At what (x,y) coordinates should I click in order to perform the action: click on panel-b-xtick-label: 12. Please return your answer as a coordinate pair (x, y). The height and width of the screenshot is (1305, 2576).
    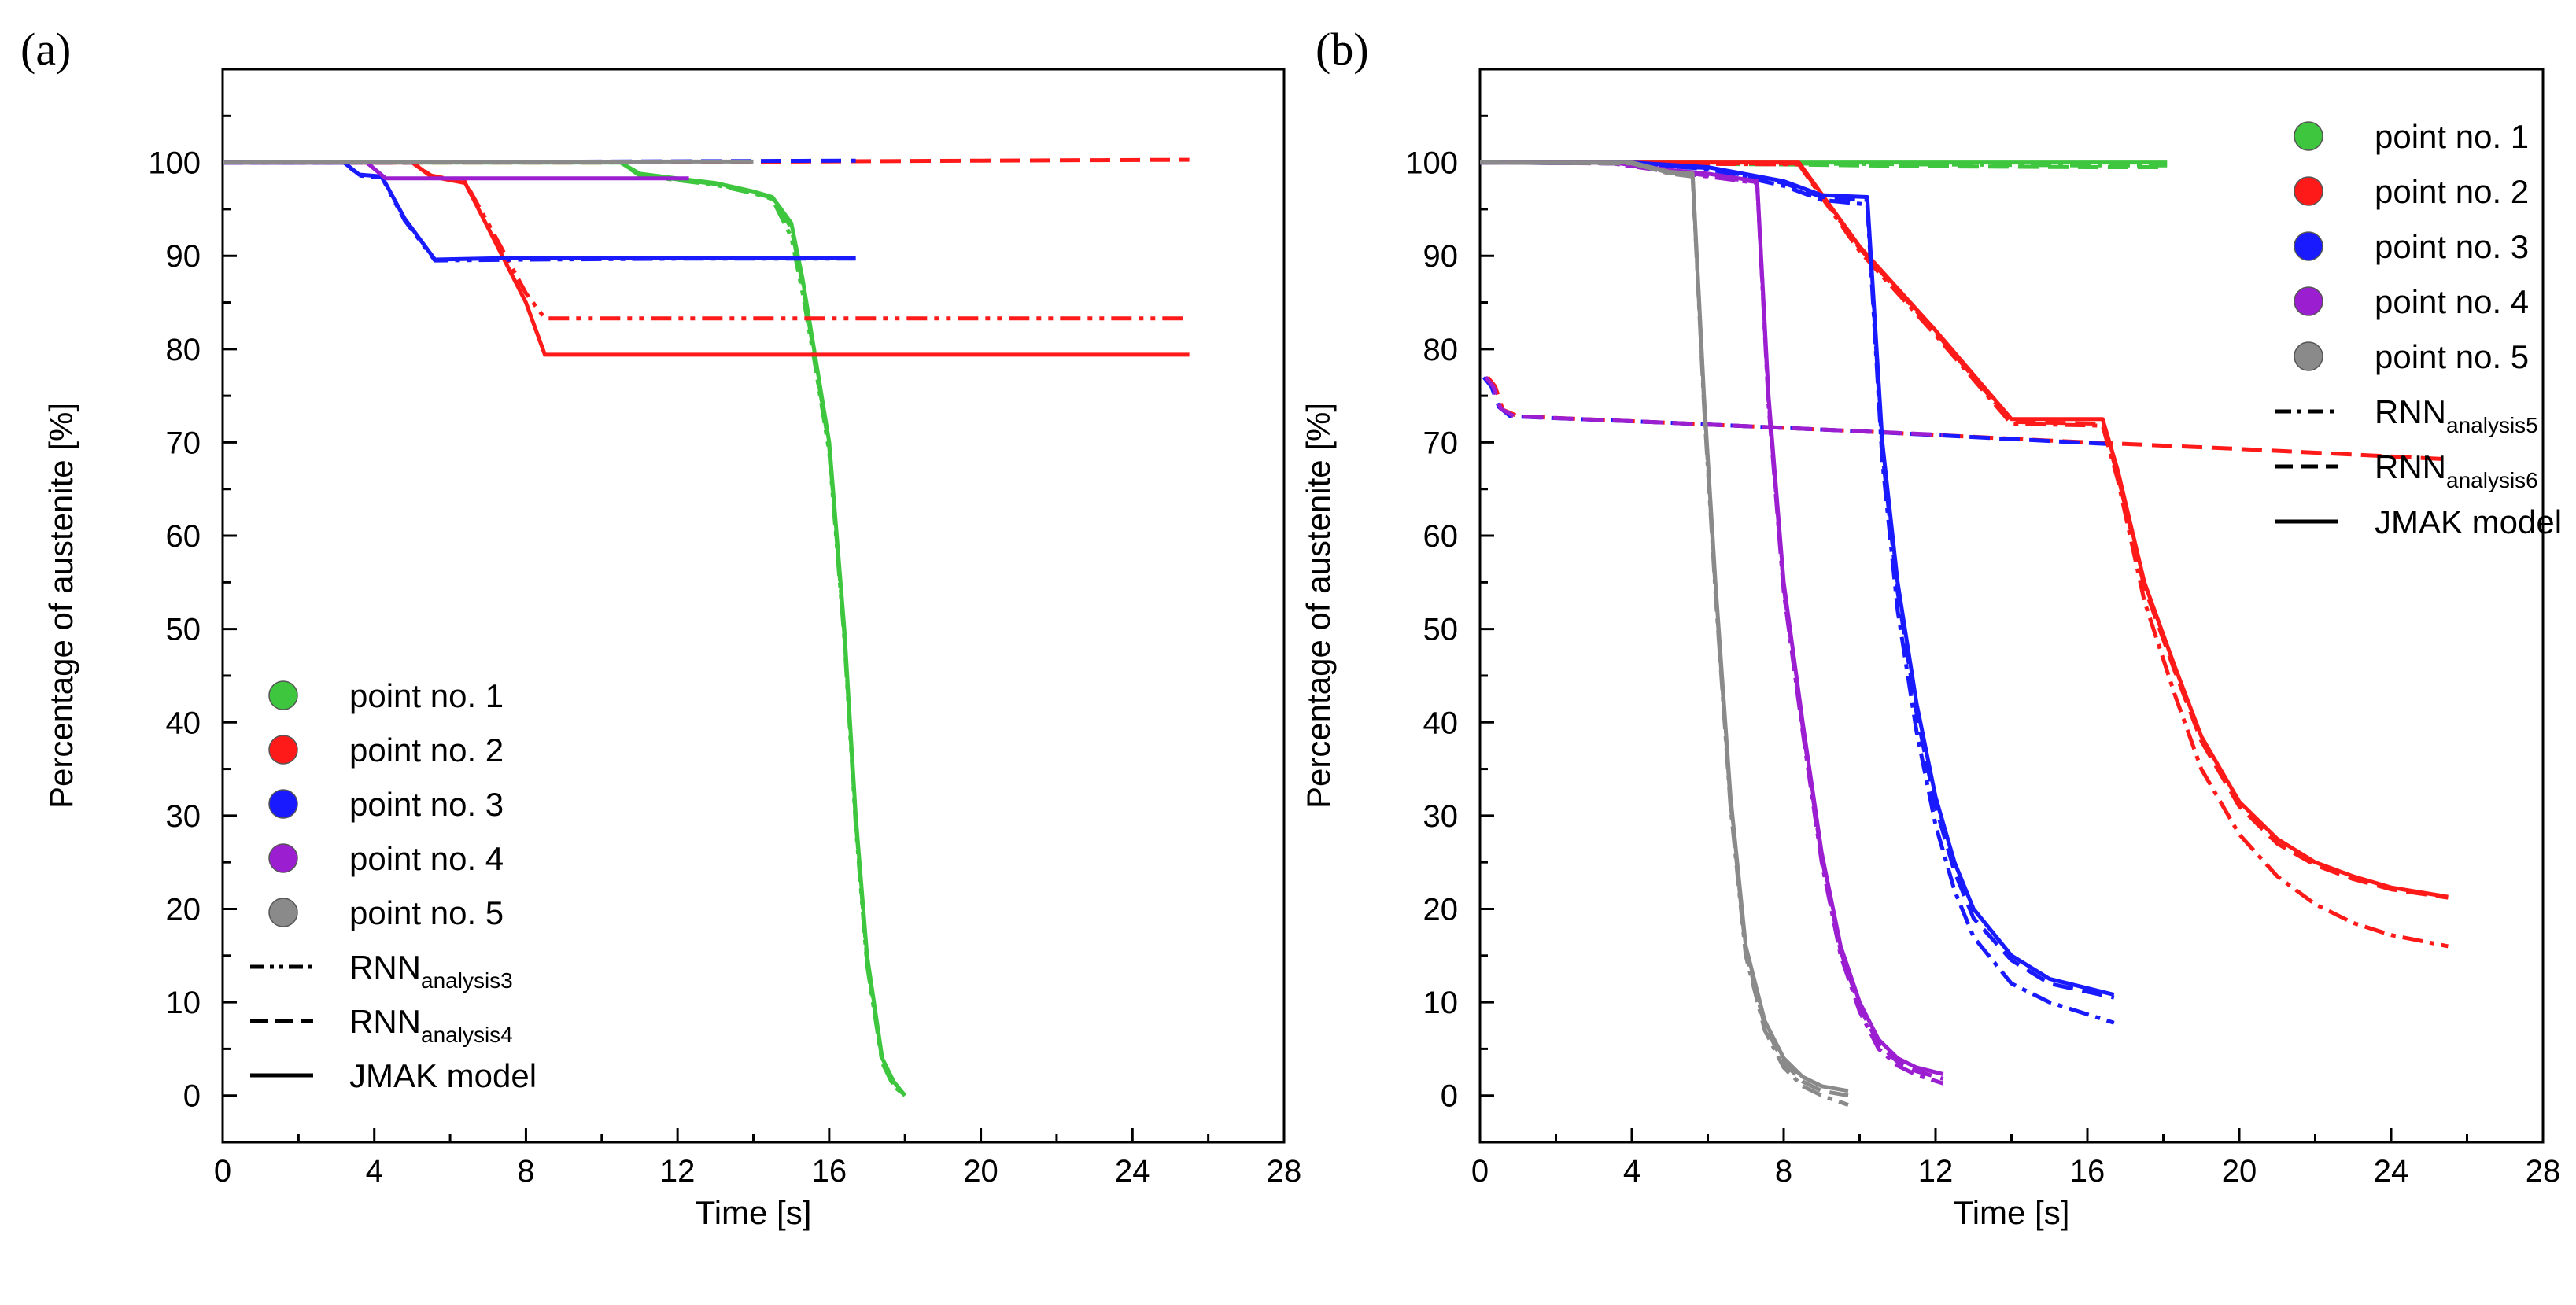
    Looking at the image, I should click on (1936, 1171).